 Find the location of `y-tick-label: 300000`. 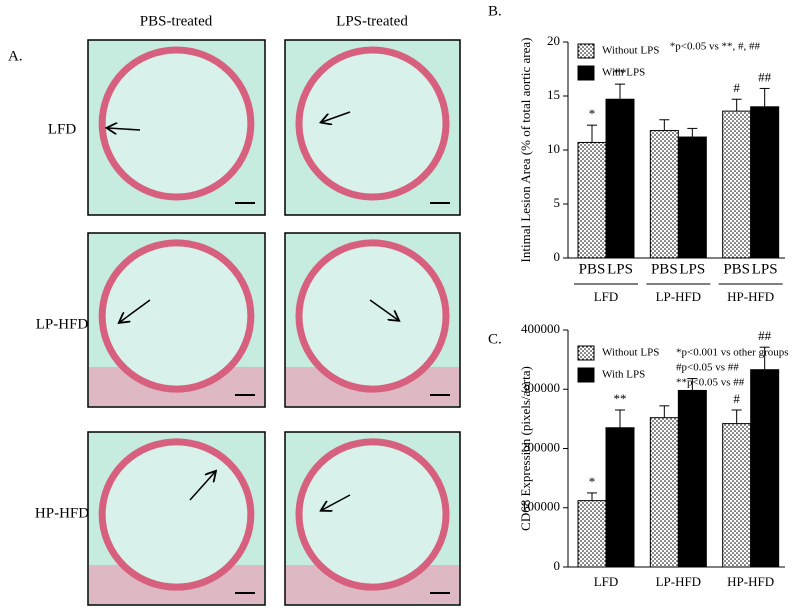

y-tick-label: 300000 is located at coordinates (540, 387).